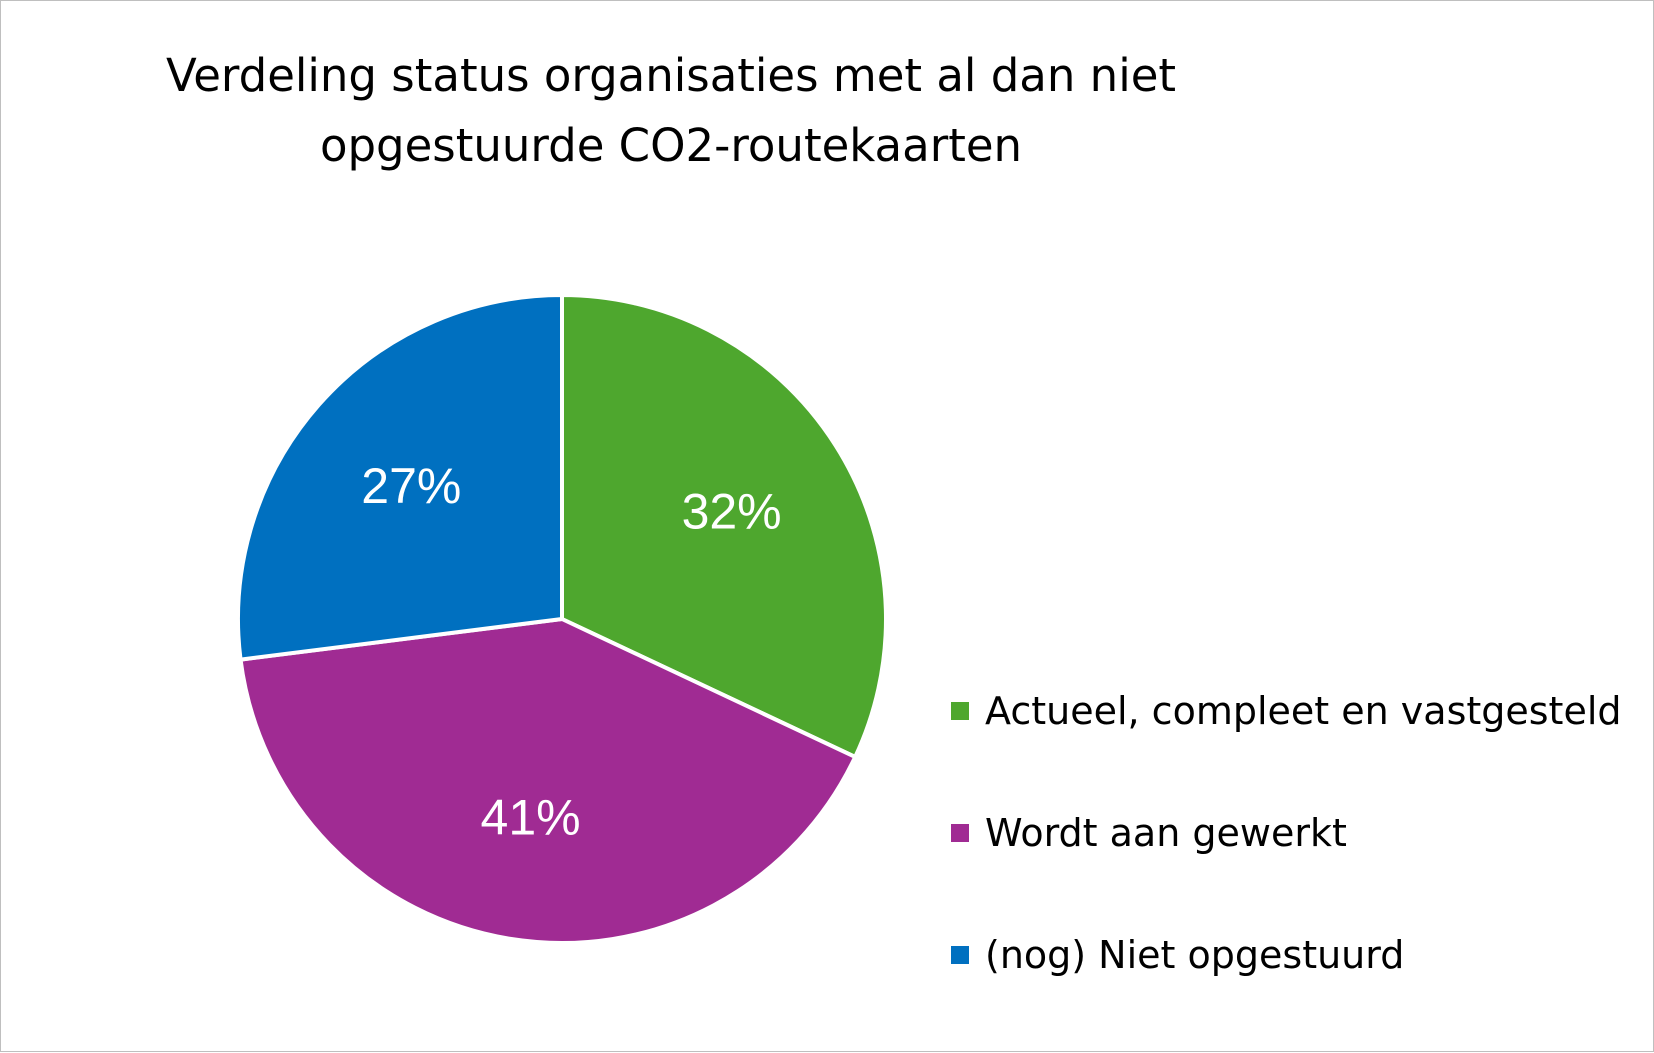 This screenshot has width=1654, height=1053. I want to click on legend-item-niet-opgestuurd: (nog) Niet opgestuurd, so click(1286, 955).